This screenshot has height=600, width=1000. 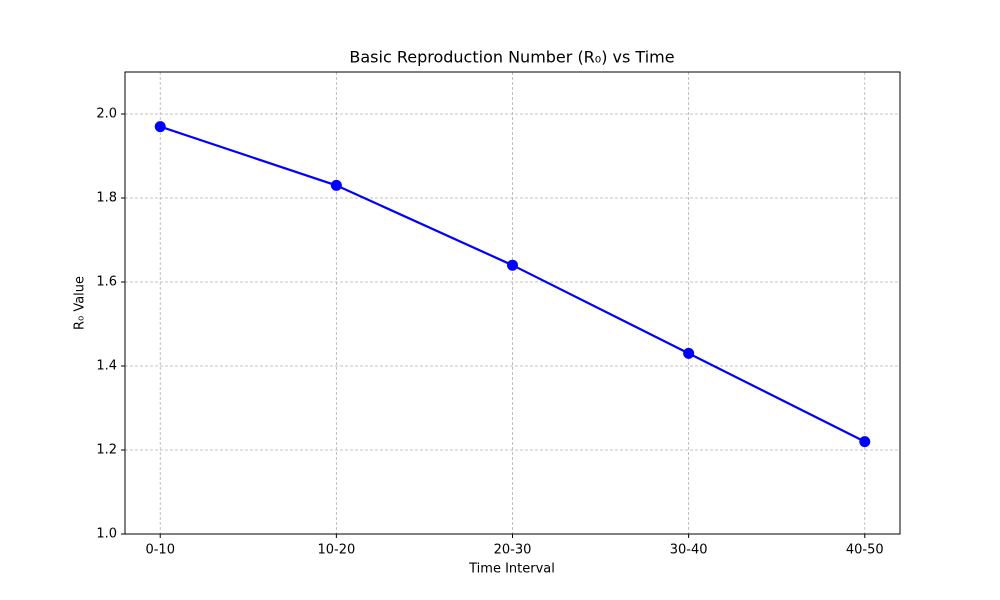 I want to click on chart-title: Basic Reproduction Number (R₀) vs Time, so click(x=511, y=57).